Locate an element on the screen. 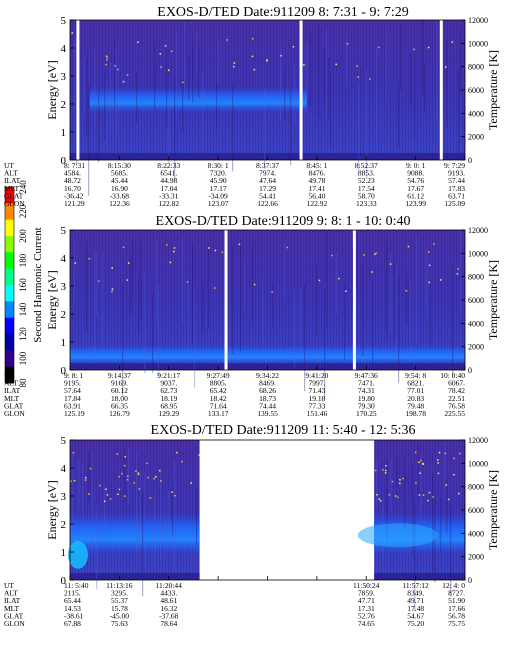  spectrogram-texture is located at coordinates (419, 510).